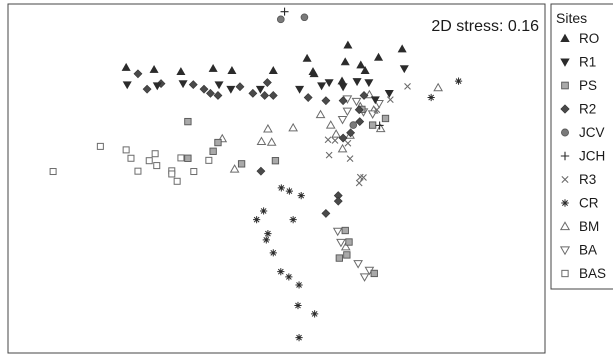 The height and width of the screenshot is (358, 613). I want to click on legend-entry-bm: BM, so click(579, 226).